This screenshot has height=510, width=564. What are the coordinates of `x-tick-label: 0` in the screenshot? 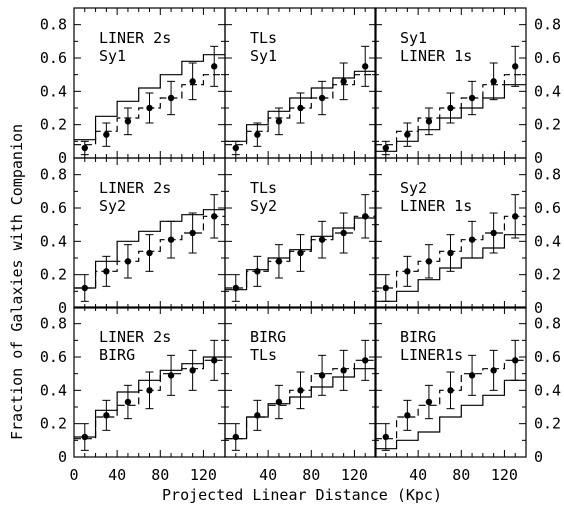 It's located at (73, 475).